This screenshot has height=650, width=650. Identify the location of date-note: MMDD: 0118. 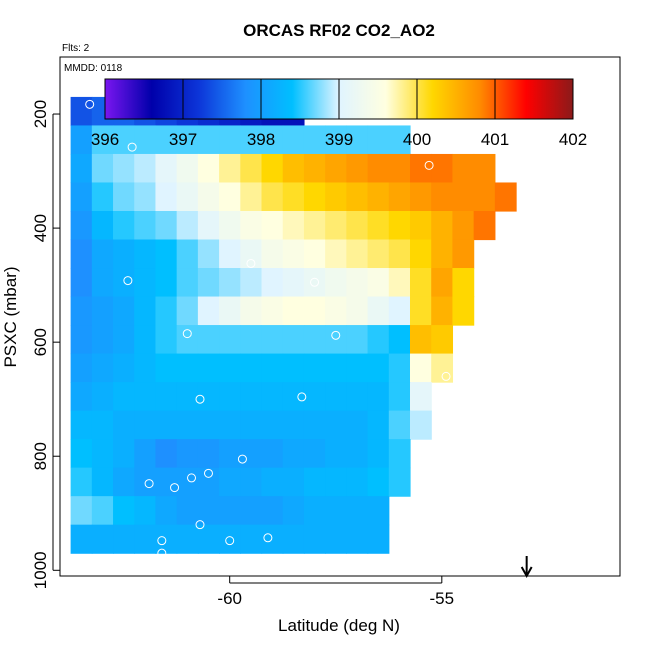
(93, 68).